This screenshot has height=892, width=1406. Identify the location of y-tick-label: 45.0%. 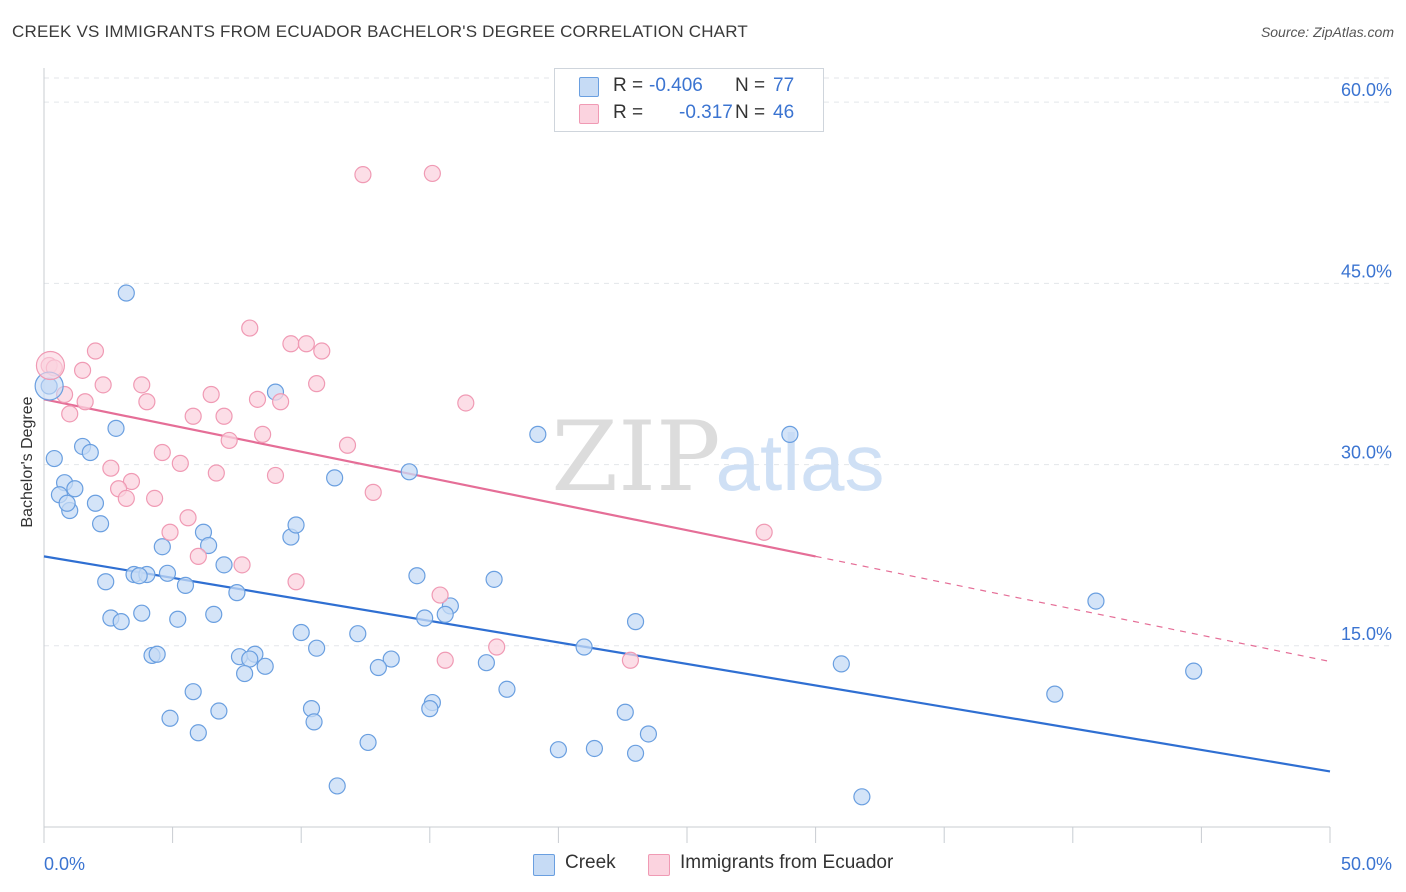
(1366, 271).